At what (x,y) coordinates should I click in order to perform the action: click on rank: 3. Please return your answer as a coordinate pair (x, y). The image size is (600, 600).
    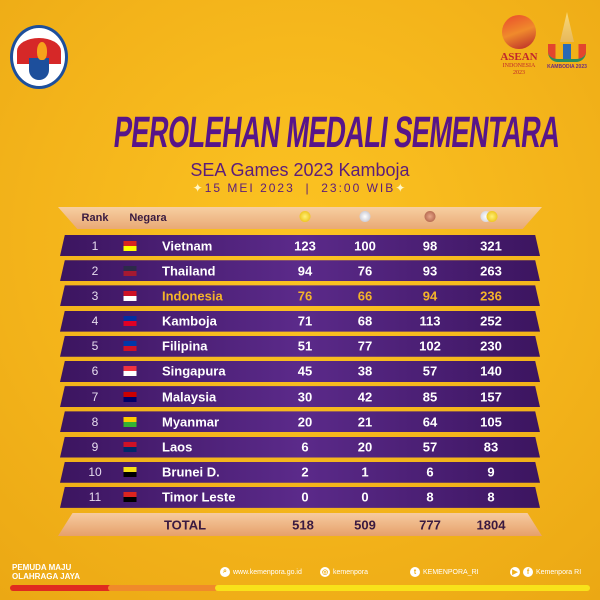
    Looking at the image, I should click on (95, 295).